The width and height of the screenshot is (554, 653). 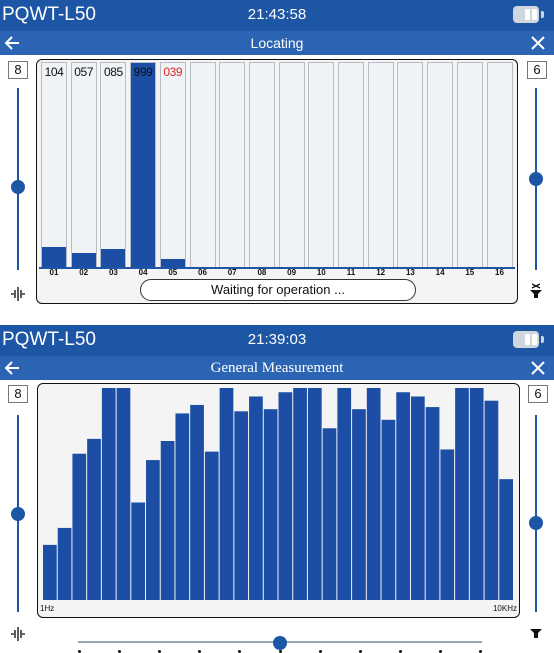 What do you see at coordinates (277, 43) in the screenshot?
I see `title-bar: Locating` at bounding box center [277, 43].